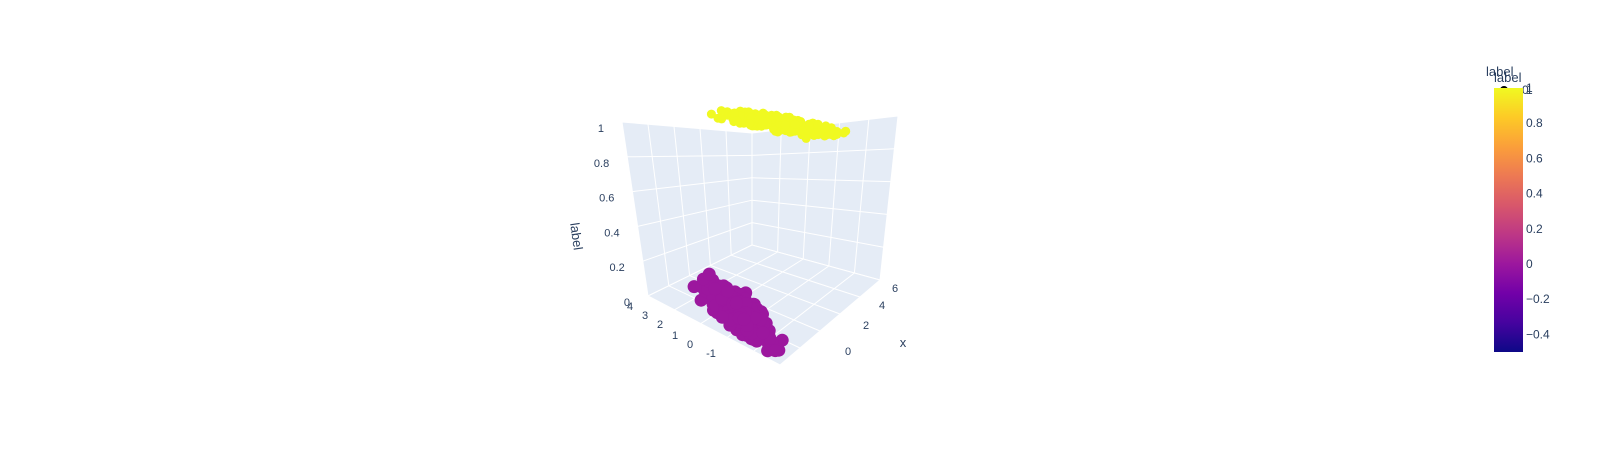  What do you see at coordinates (1538, 211) in the screenshot?
I see `colorbar-ticks: 1 0.8 0.6 0.4 0.2 0 −0.2 −0.4` at bounding box center [1538, 211].